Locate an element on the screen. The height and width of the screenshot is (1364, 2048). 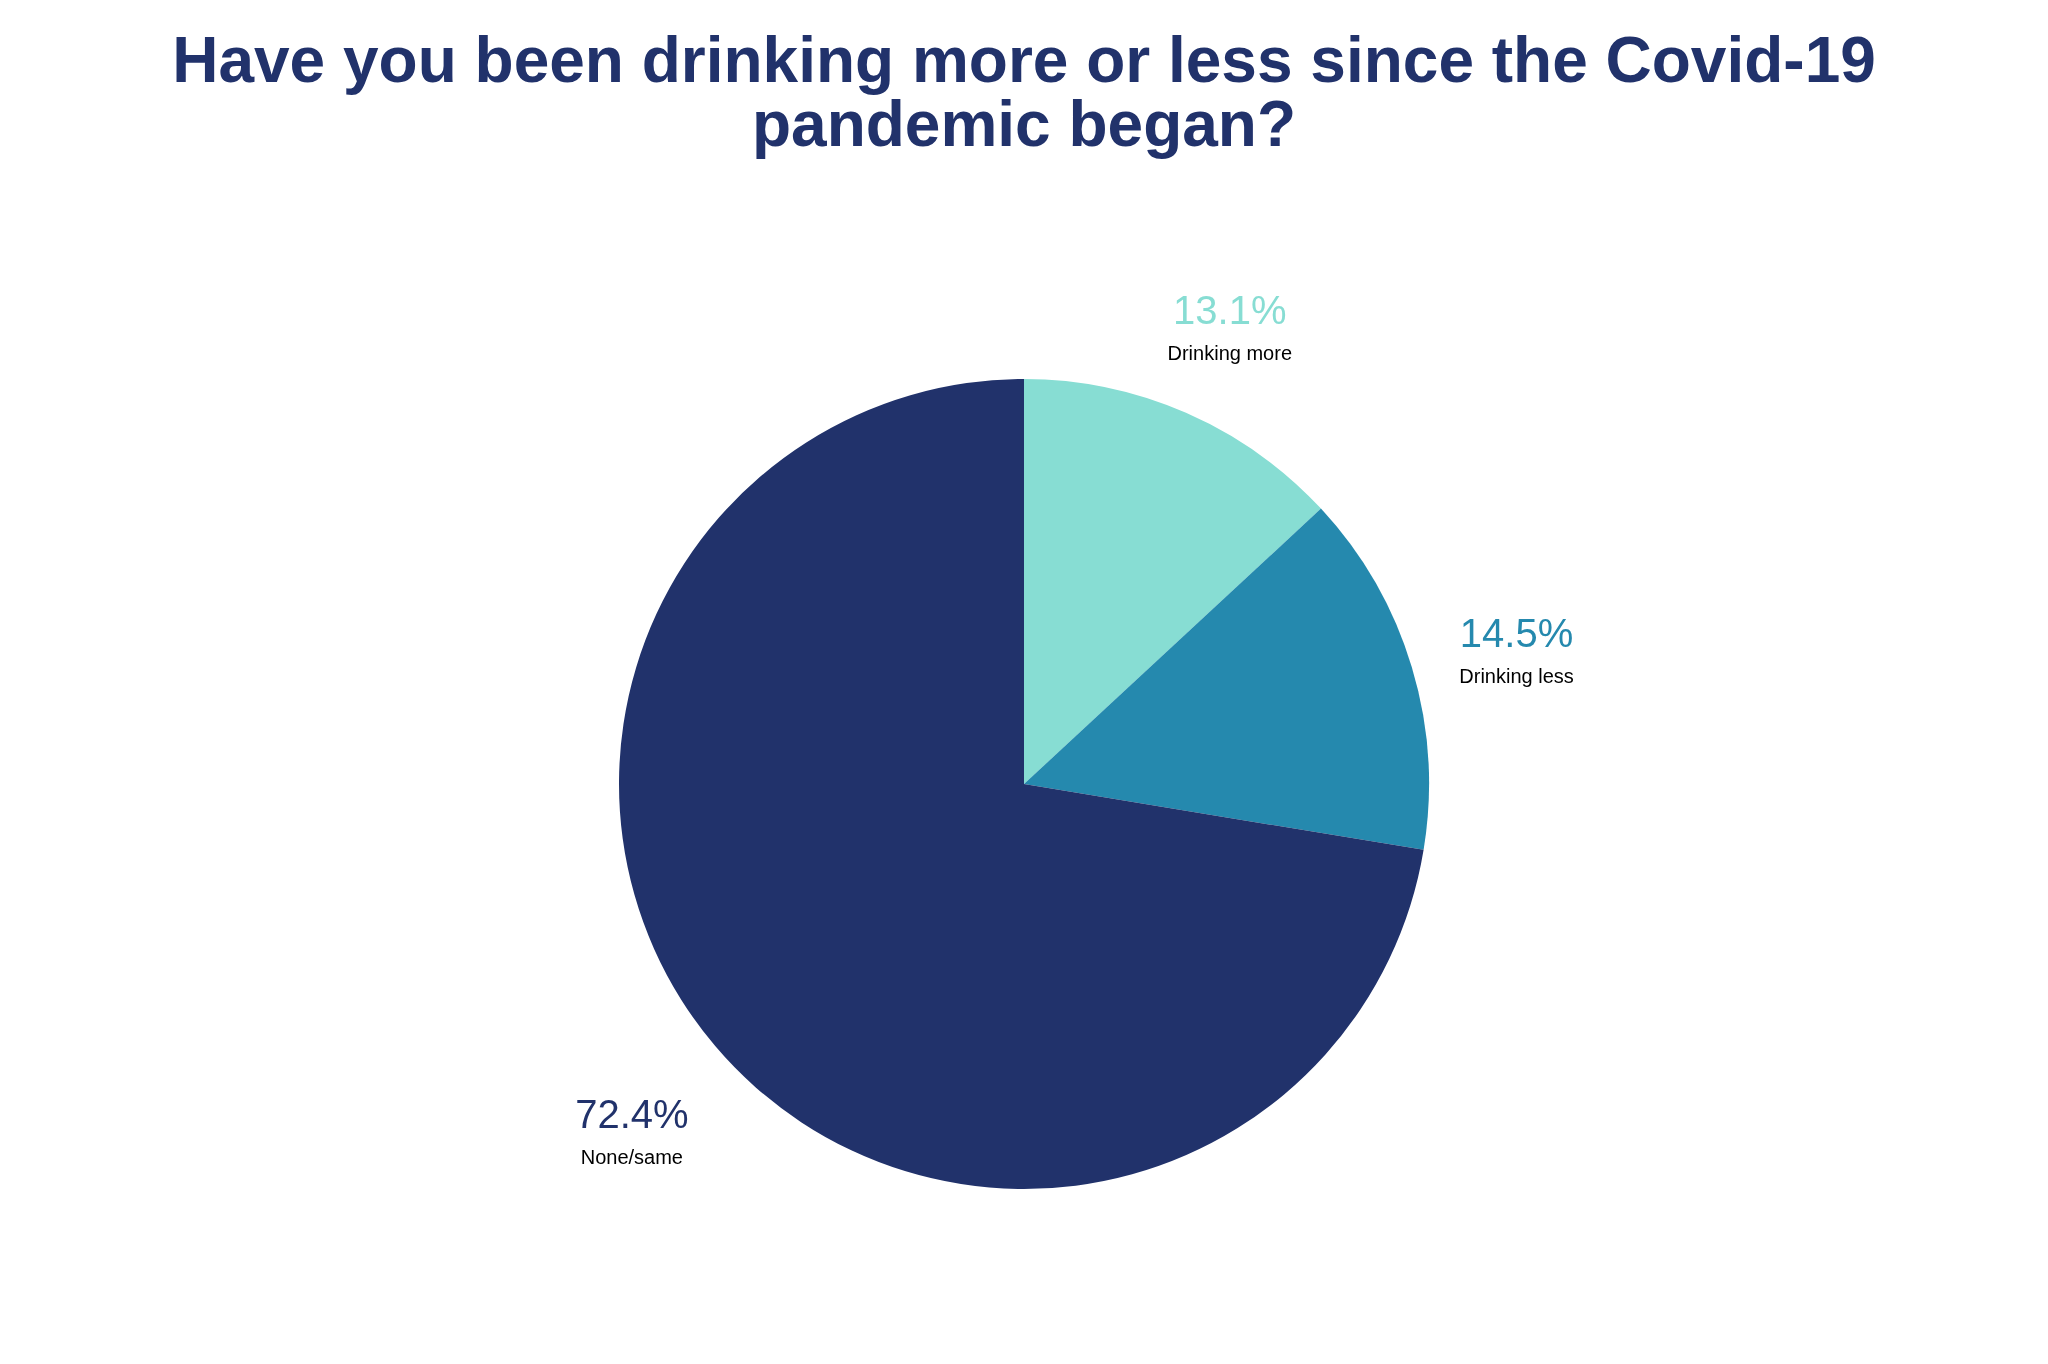
data-label: 72.4% is located at coordinates (632, 1113).